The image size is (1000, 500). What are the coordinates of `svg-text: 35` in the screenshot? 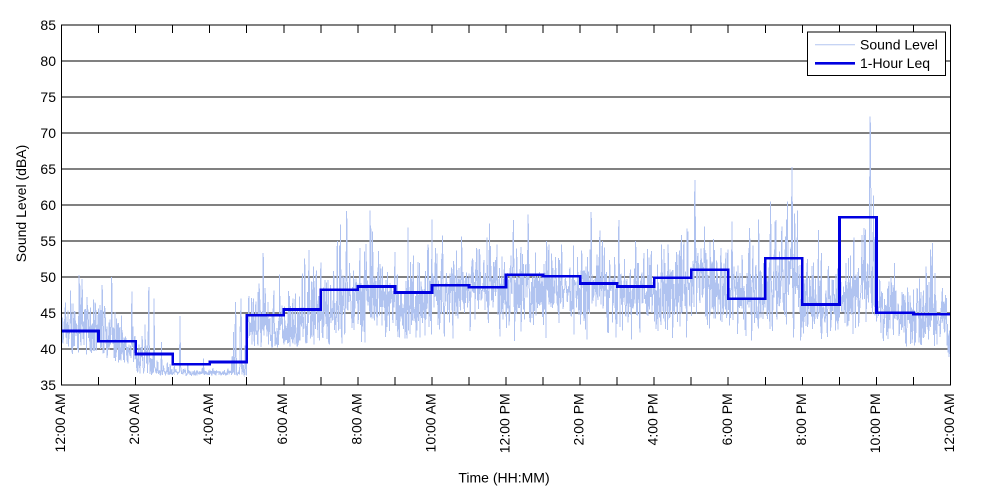 It's located at (48, 385).